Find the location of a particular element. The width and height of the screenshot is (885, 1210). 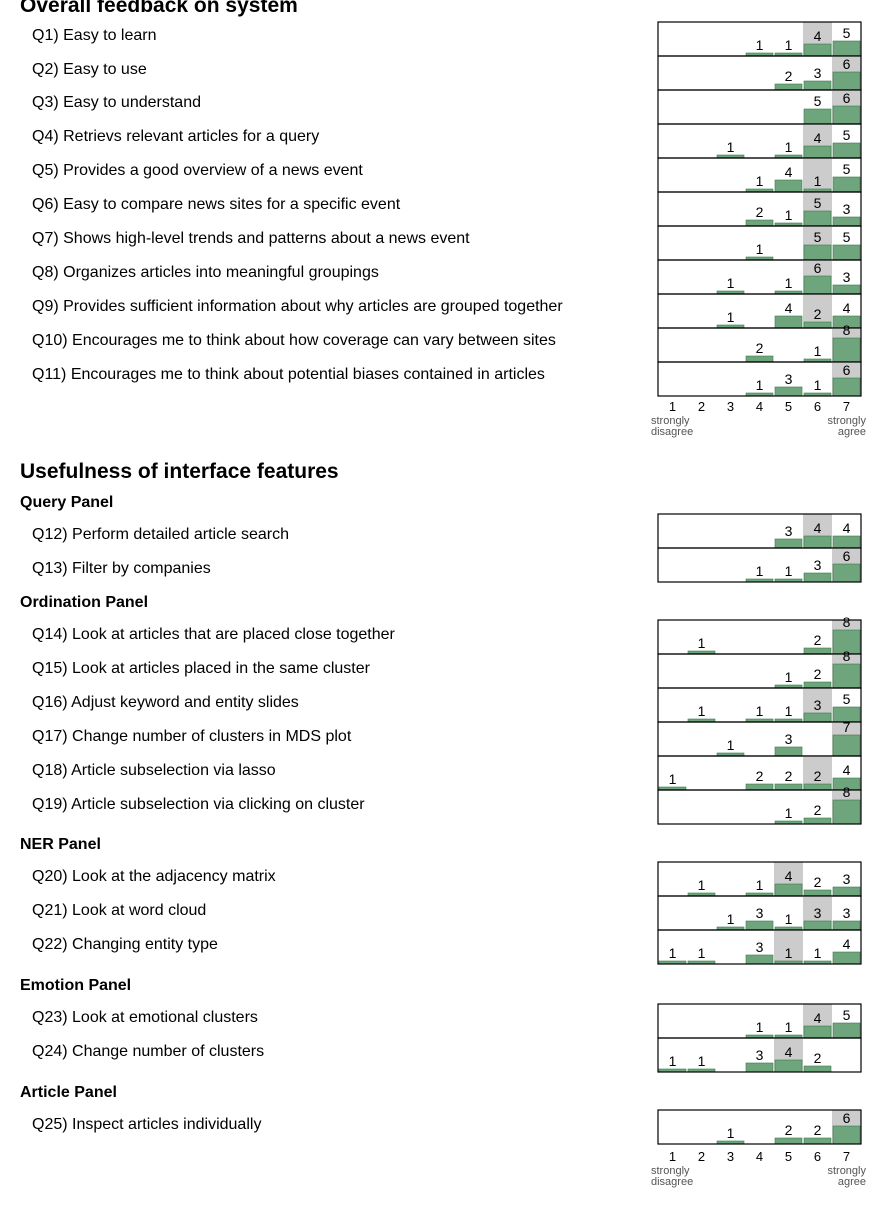

question-label-q12: Q12) Perform detailed article search is located at coordinates (160, 534).